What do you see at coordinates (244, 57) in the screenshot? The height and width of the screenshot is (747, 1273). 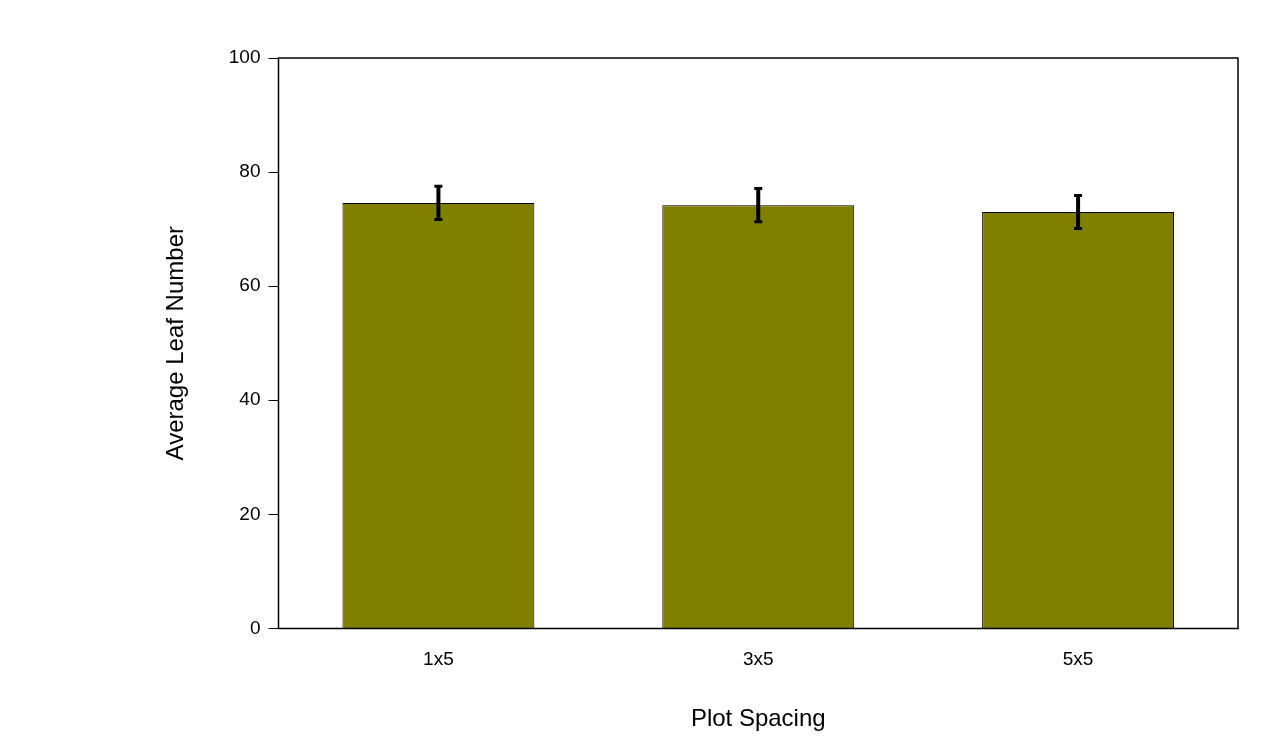 I see `y-tick-label: 100` at bounding box center [244, 57].